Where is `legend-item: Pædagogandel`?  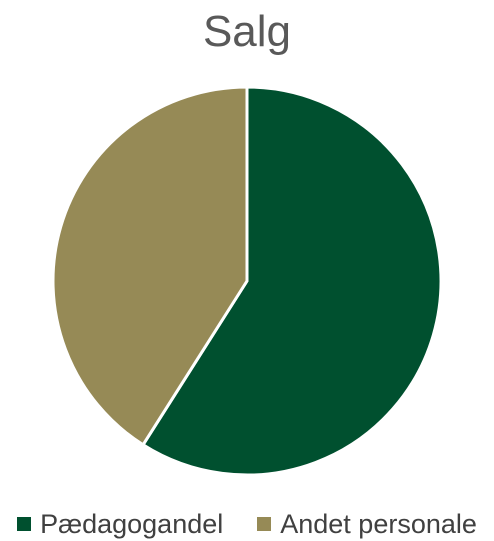
legend-item: Pædagogandel is located at coordinates (120, 524).